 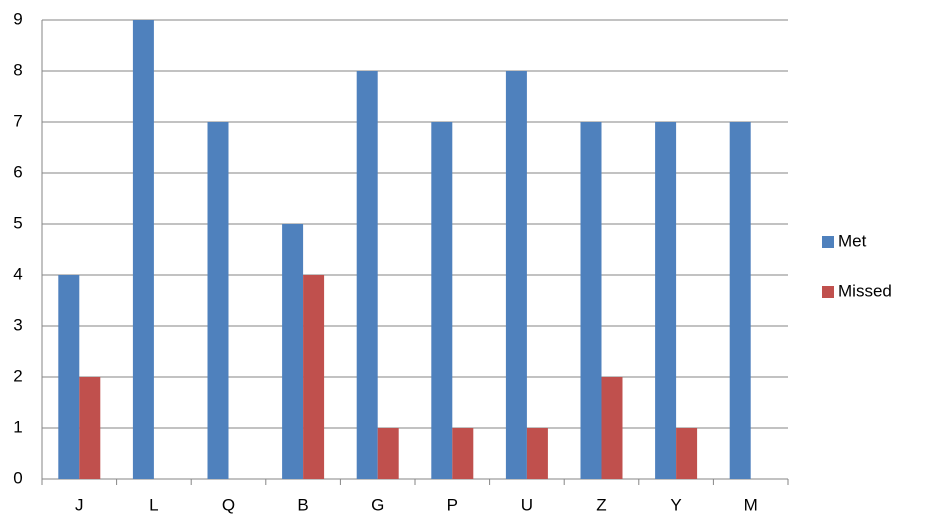 What do you see at coordinates (17, 273) in the screenshot?
I see `y-tick-label: 4` at bounding box center [17, 273].